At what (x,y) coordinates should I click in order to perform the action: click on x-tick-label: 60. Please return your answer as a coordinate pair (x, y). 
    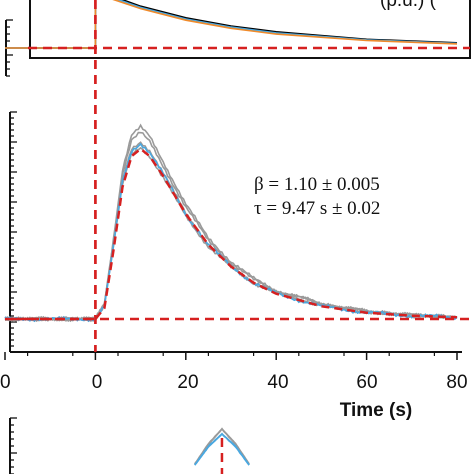
    Looking at the image, I should click on (366, 382).